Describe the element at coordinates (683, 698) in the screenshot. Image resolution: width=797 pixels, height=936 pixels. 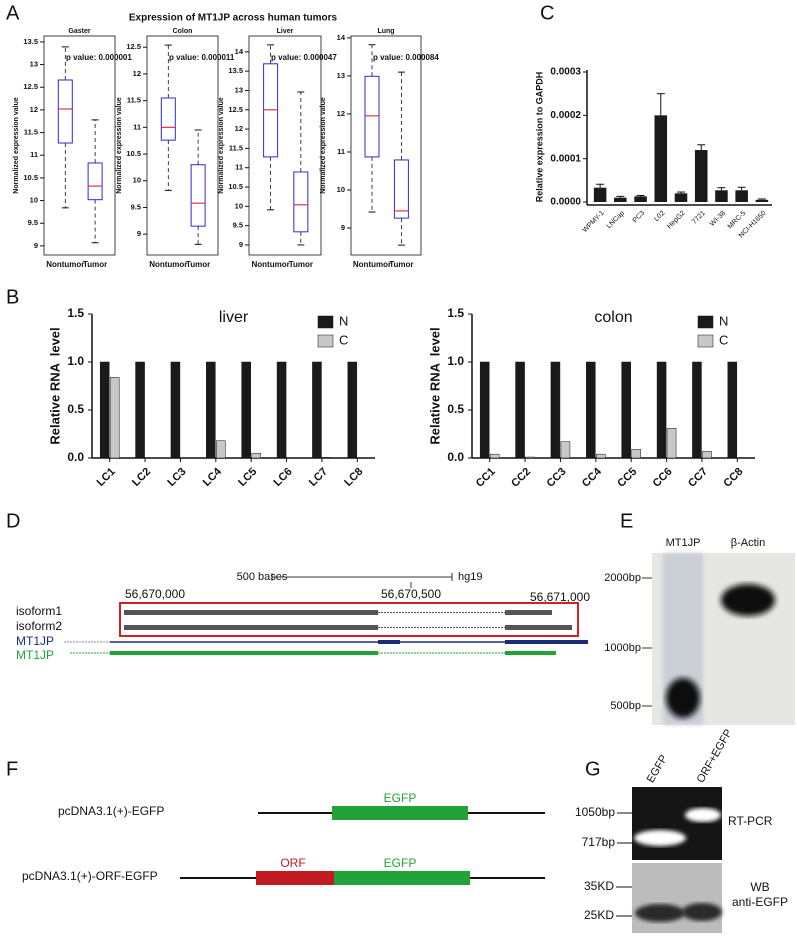
I see `band` at that location.